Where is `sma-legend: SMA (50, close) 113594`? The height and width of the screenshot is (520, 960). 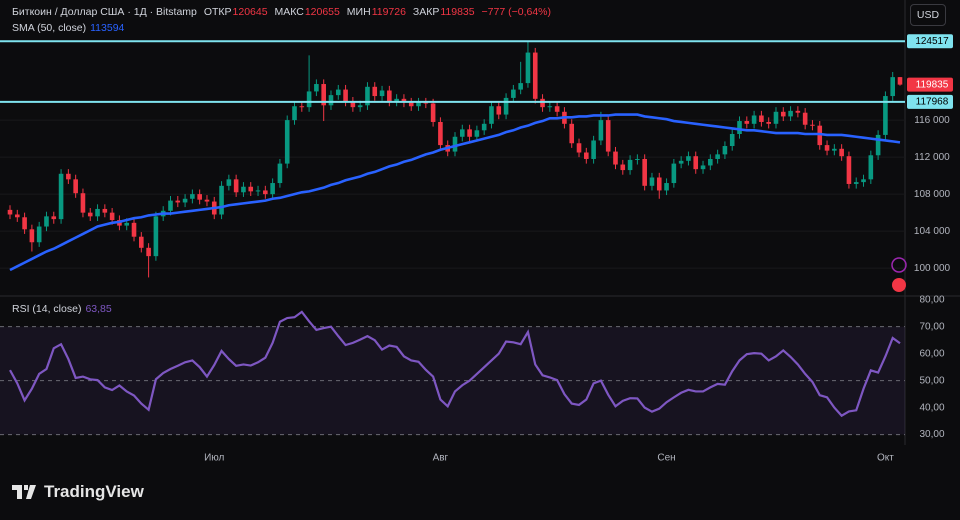
sma-legend: SMA (50, close) 113594 is located at coordinates (70, 28).